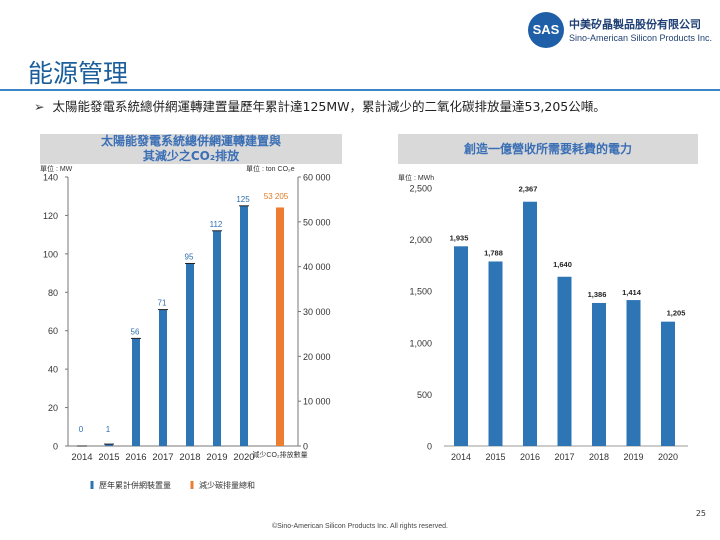  What do you see at coordinates (109, 445) in the screenshot?
I see `installed-capacity-bar-2015` at bounding box center [109, 445].